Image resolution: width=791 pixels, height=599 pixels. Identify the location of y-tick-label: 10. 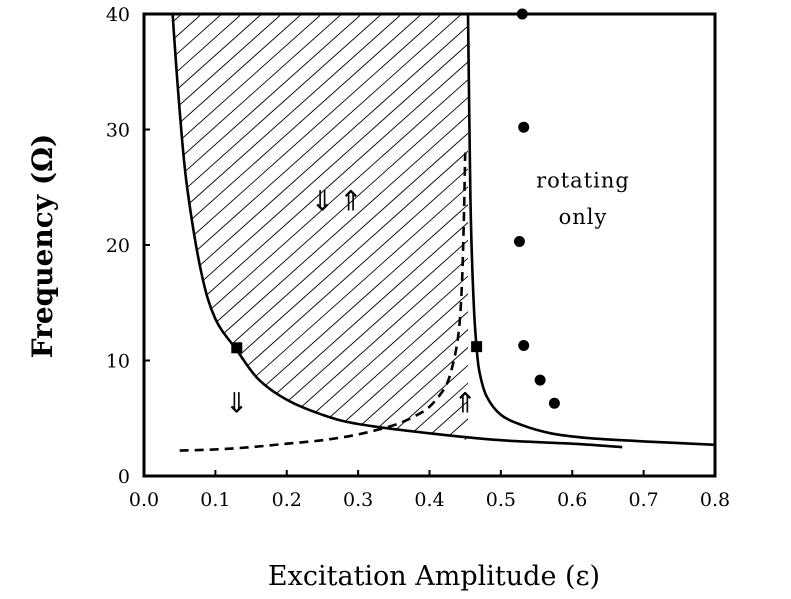
(118, 362).